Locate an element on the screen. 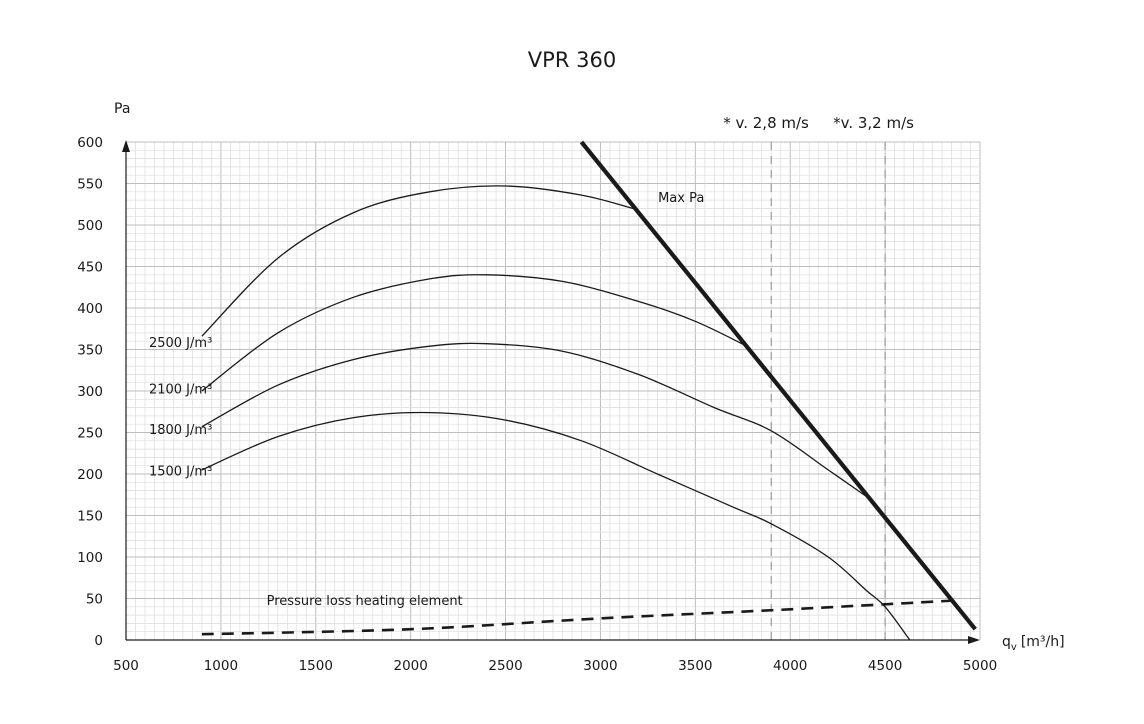 The height and width of the screenshot is (724, 1144). x-tick-label: 1000 is located at coordinates (221, 666).